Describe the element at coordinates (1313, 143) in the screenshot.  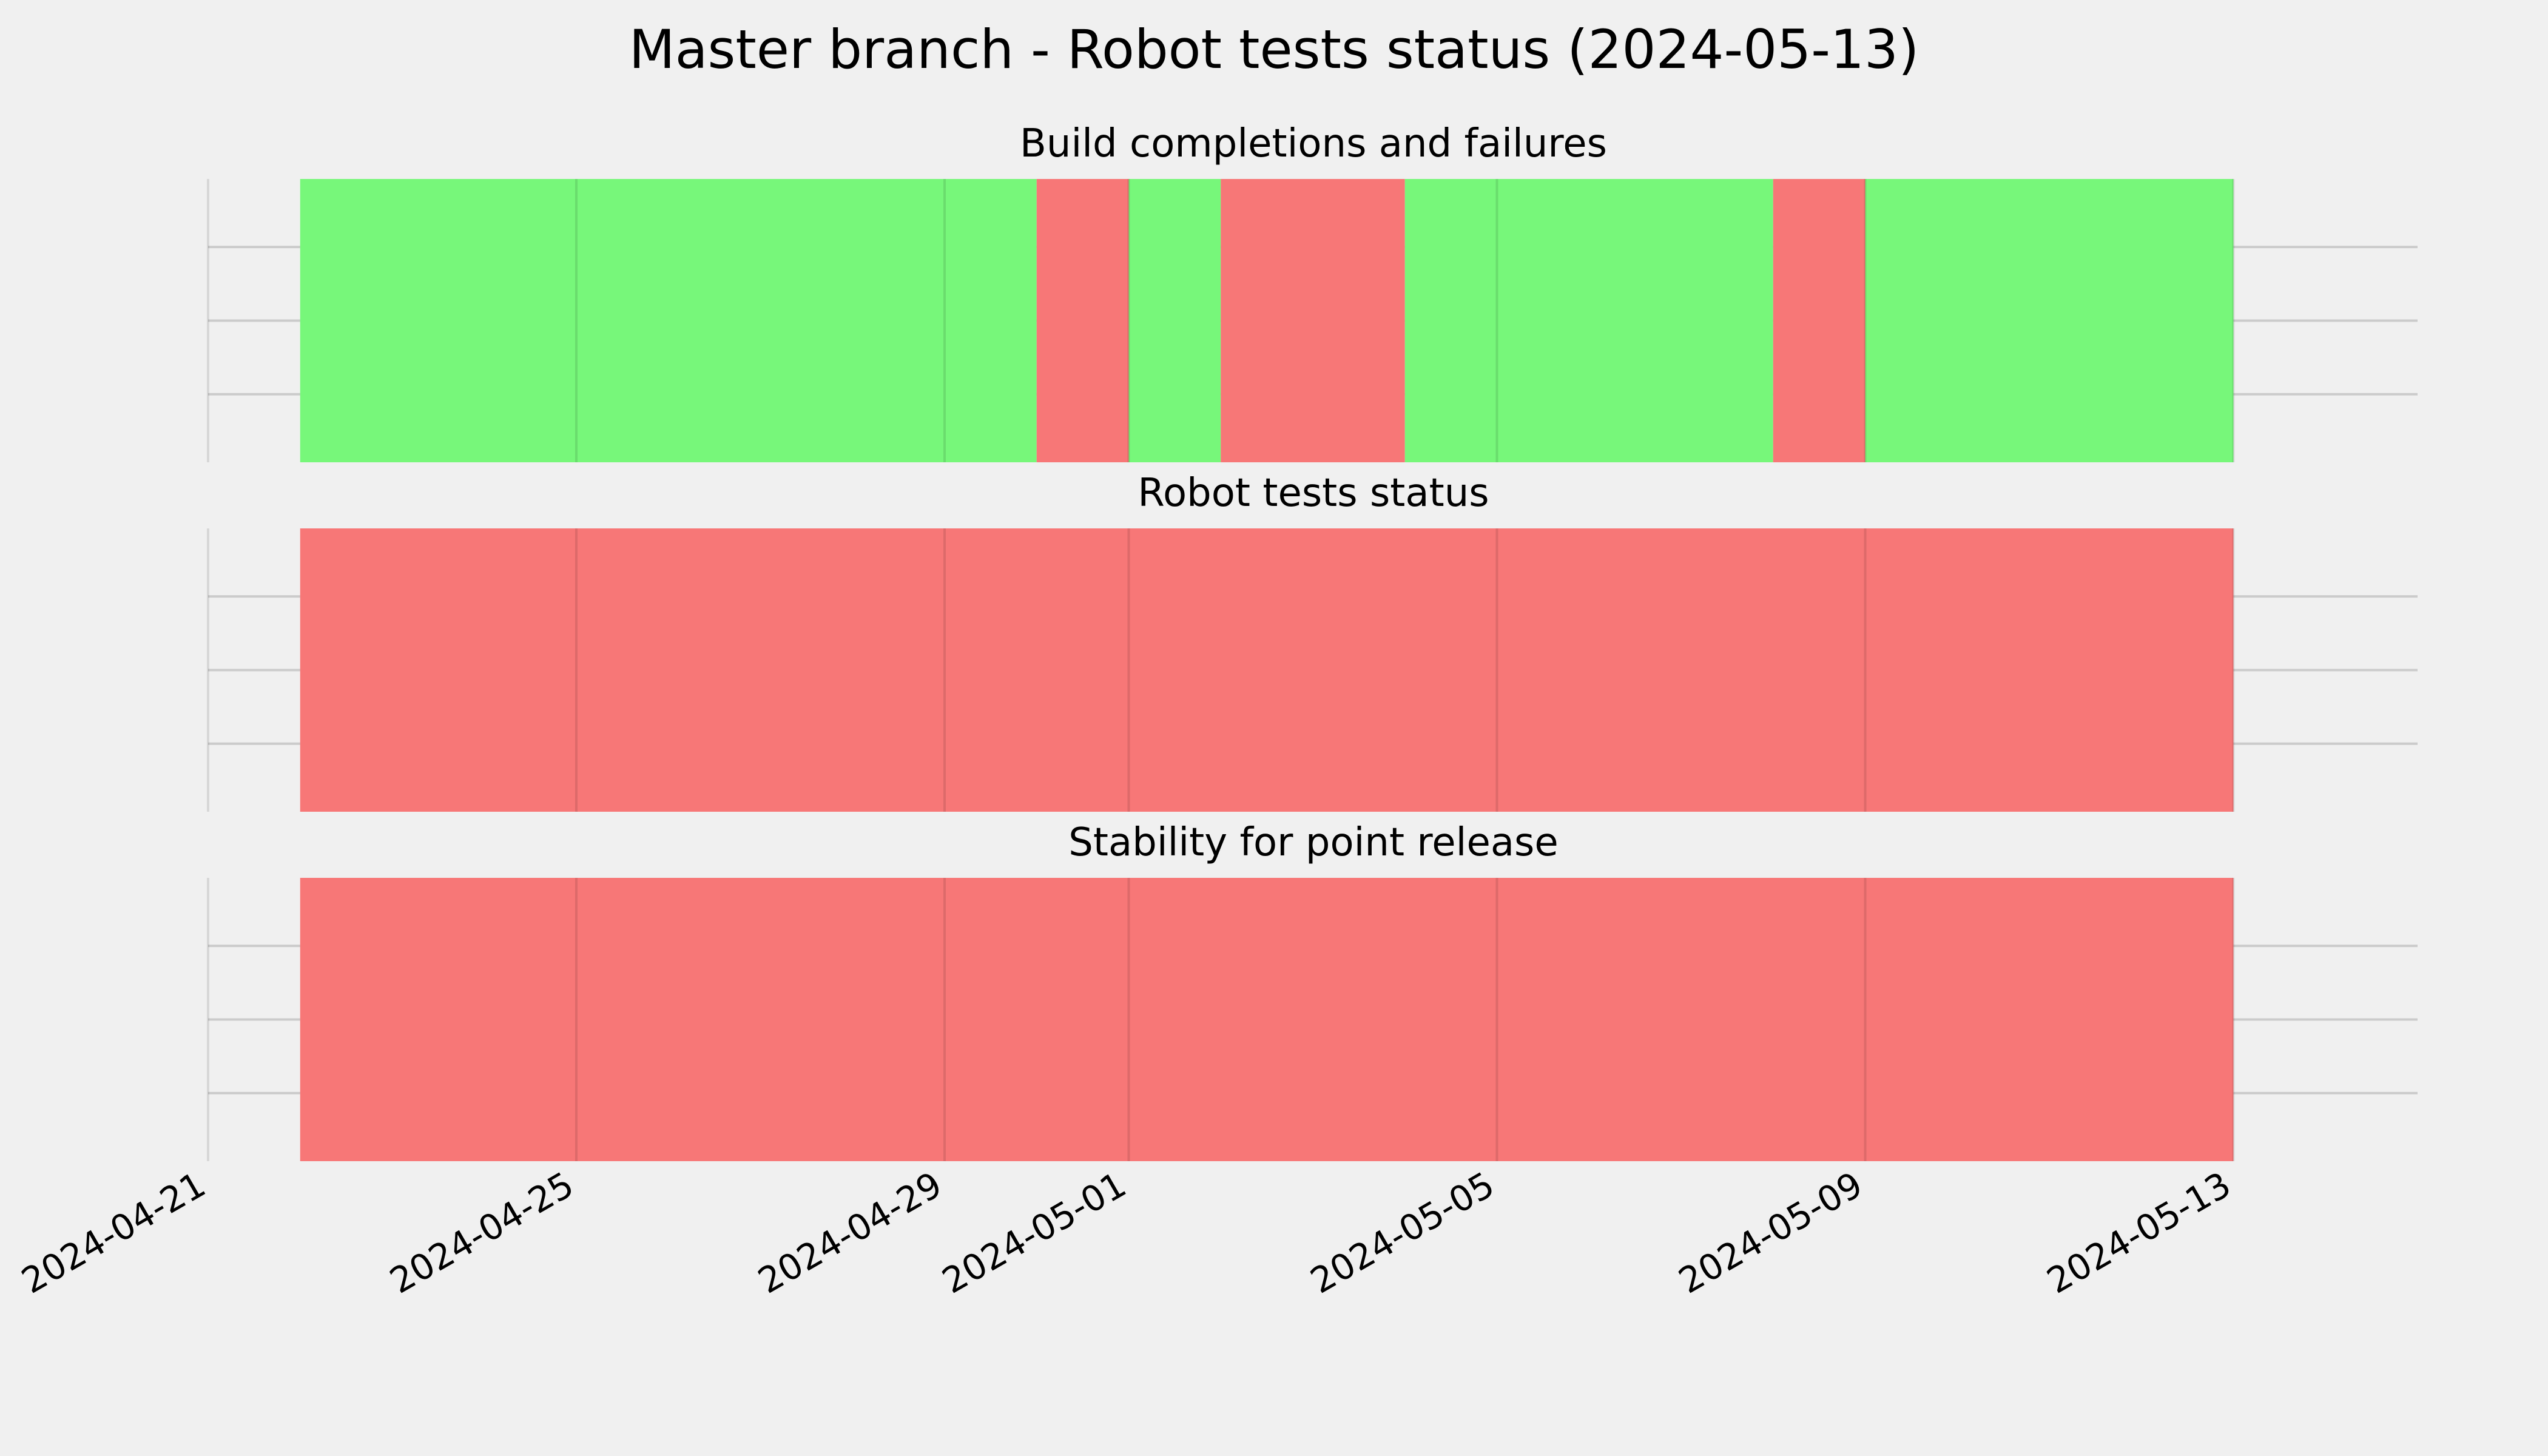
I see `panel-title: Build completions and failures` at that location.